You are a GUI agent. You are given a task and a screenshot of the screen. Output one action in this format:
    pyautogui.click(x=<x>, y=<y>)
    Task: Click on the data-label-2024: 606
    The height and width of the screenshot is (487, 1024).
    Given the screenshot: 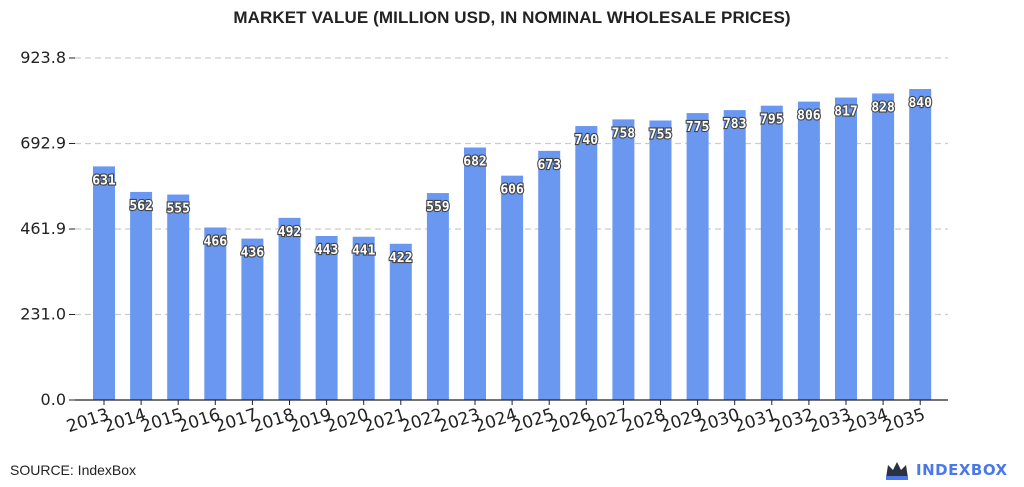 What is the action you would take?
    pyautogui.click(x=512, y=190)
    